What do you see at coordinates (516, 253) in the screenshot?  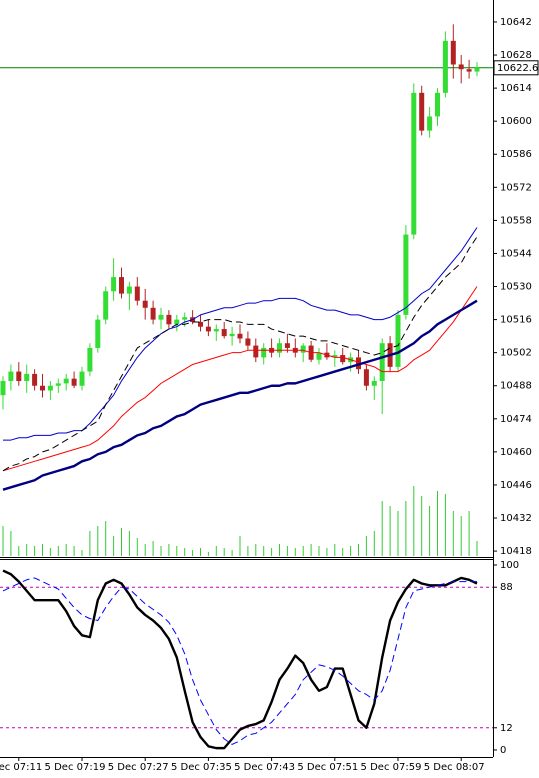 I see `y-tick-label: 10544` at bounding box center [516, 253].